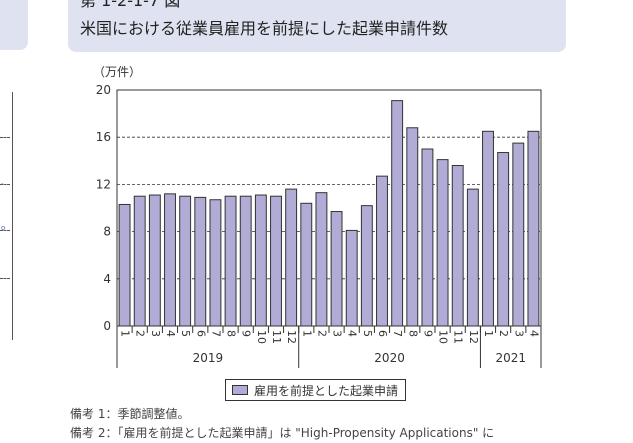 The width and height of the screenshot is (633, 443). Describe the element at coordinates (389, 358) in the screenshot. I see `year-label: 2020` at that location.